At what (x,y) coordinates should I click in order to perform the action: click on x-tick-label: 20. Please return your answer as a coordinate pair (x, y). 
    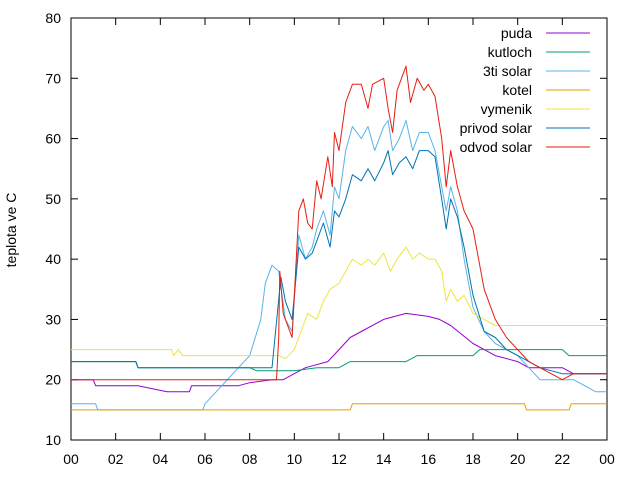
    Looking at the image, I should click on (518, 459).